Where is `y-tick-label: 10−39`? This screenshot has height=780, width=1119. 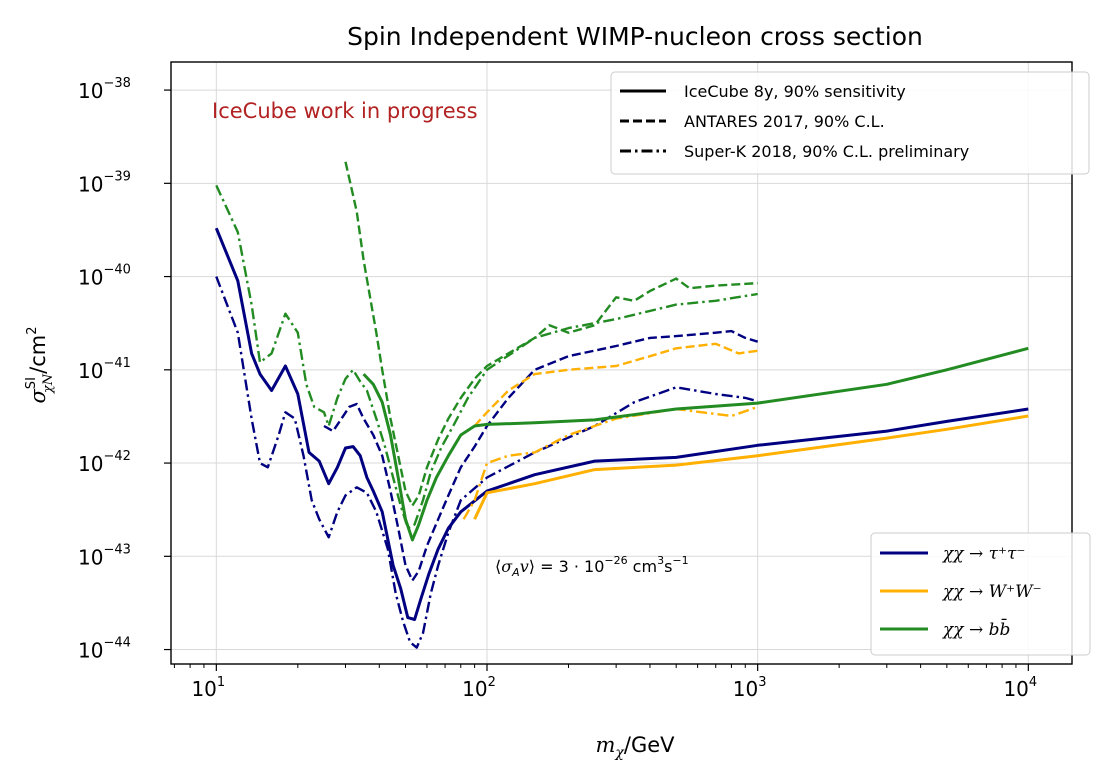 y-tick-label: 10−39 is located at coordinates (104, 182).